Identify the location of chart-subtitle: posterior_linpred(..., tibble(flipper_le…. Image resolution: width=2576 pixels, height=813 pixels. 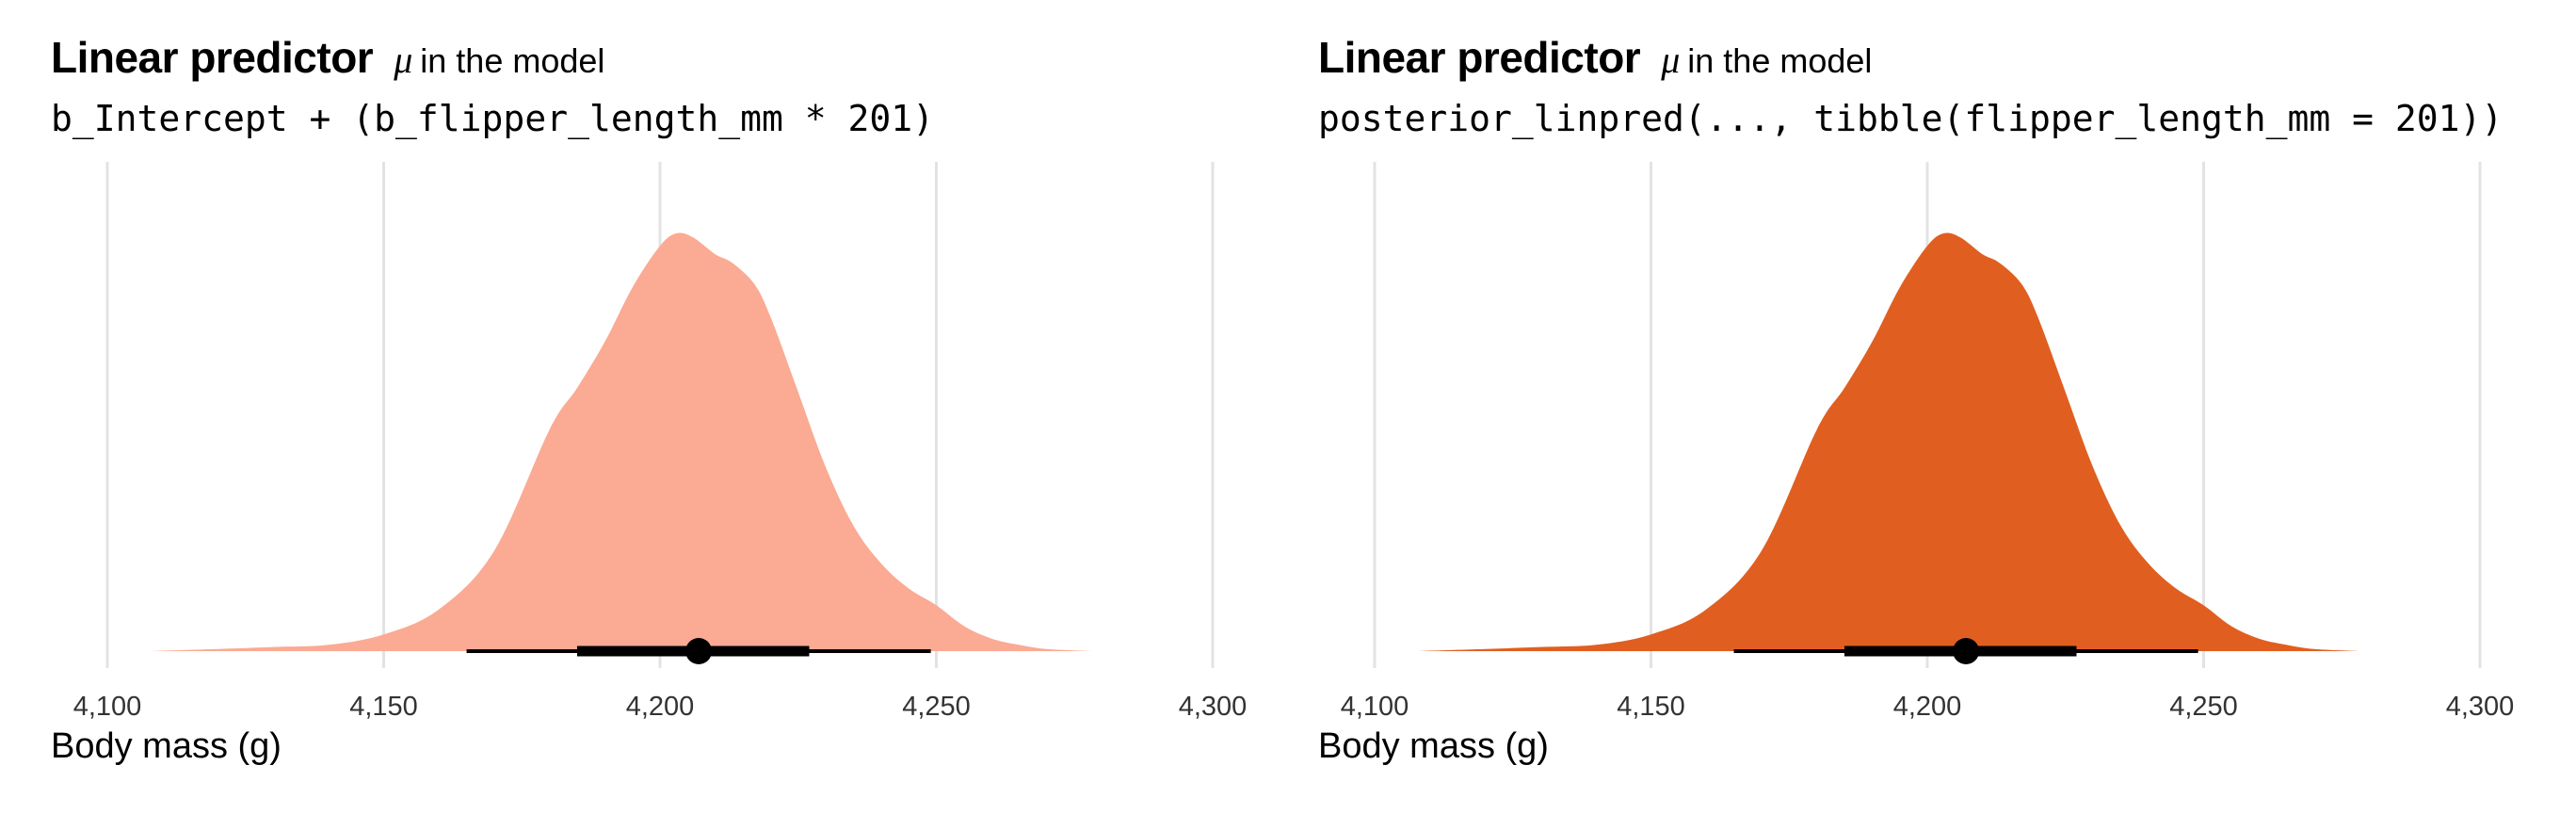
(1911, 119).